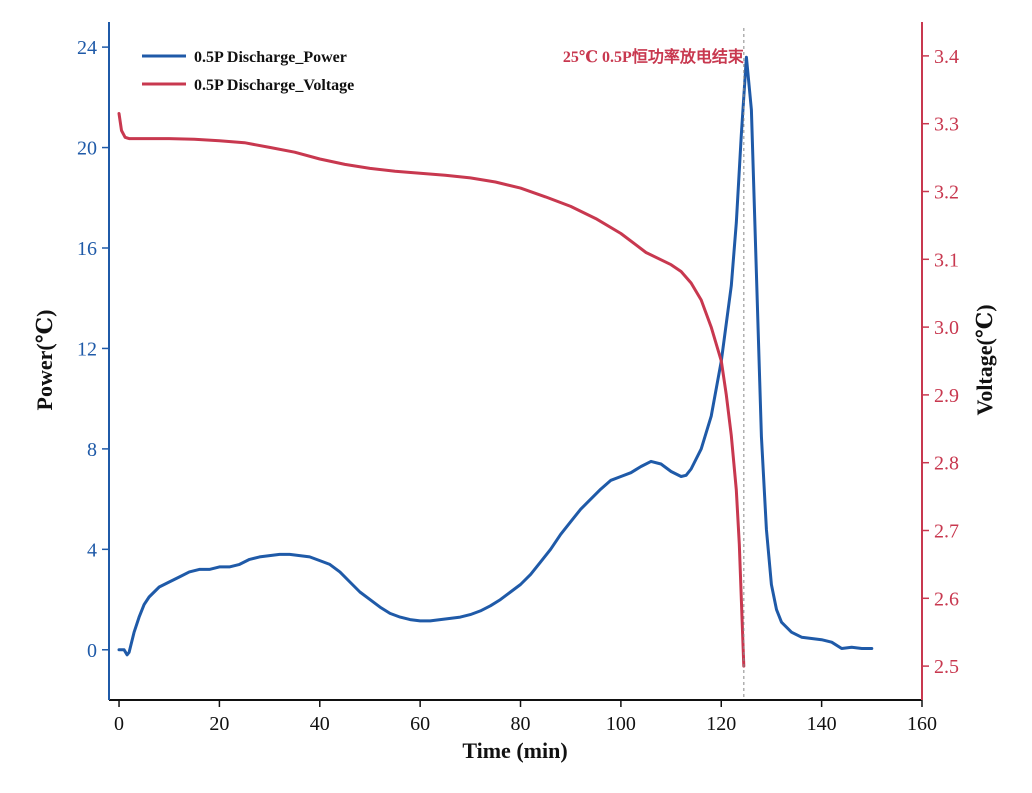 Image resolution: width=1032 pixels, height=793 pixels. Describe the element at coordinates (822, 724) in the screenshot. I see `x-tick-label: 140` at that location.